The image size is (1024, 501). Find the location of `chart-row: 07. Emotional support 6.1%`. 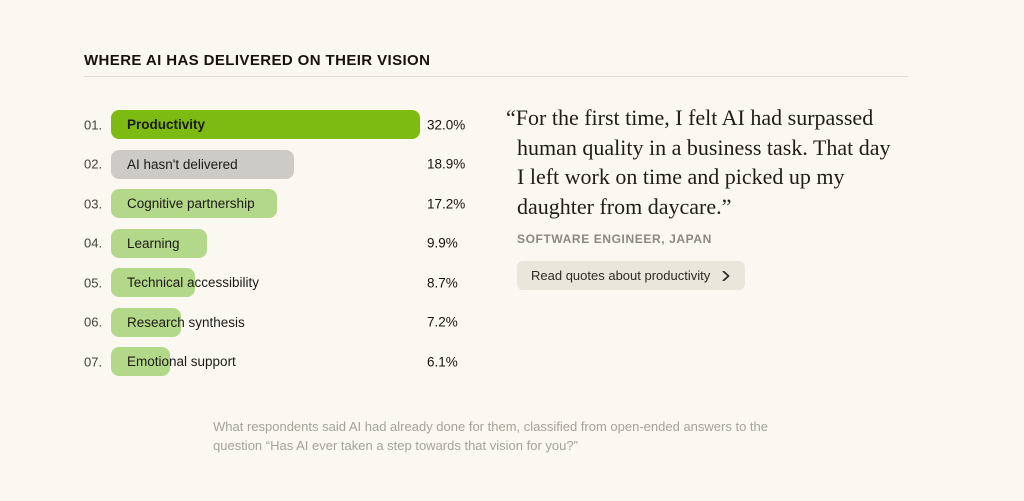

chart-row: 07. Emotional support 6.1% is located at coordinates (294, 361).